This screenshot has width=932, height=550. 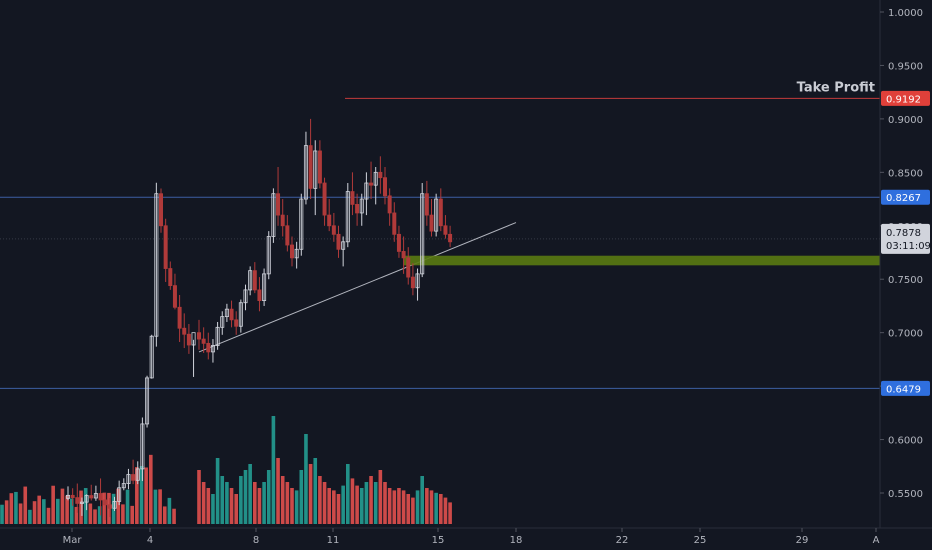 I want to click on countdown-label: 03:11:09, so click(x=908, y=246).